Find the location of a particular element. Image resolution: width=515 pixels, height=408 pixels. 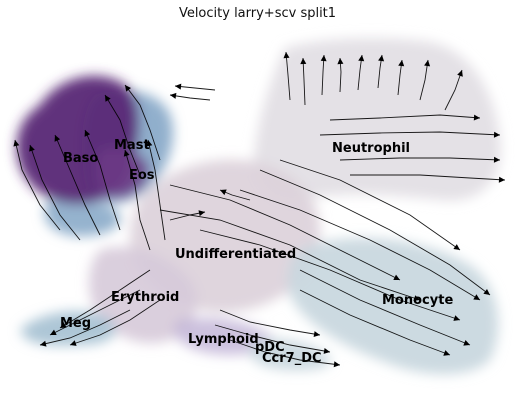

cluster-label-monocyte: Monocyte is located at coordinates (417, 300).